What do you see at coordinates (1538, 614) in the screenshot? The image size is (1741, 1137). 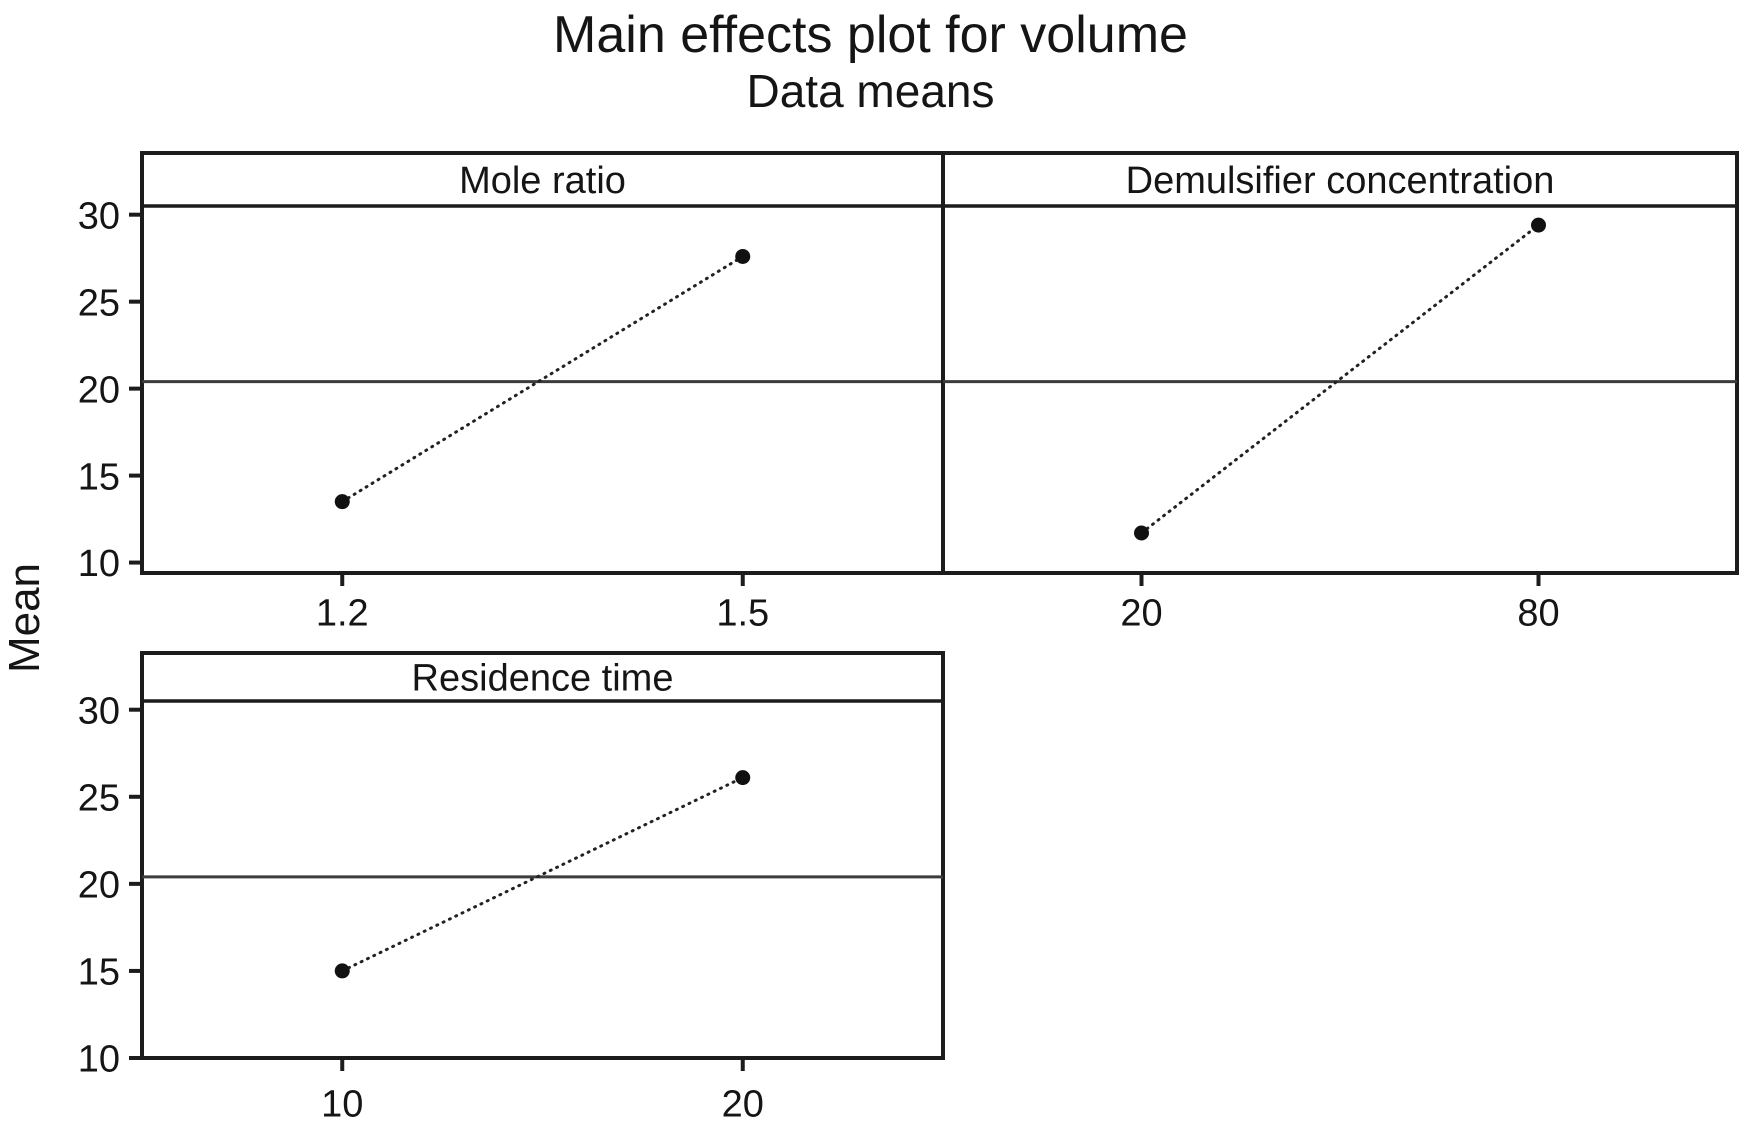 I see `x-tick-label: 80` at bounding box center [1538, 614].